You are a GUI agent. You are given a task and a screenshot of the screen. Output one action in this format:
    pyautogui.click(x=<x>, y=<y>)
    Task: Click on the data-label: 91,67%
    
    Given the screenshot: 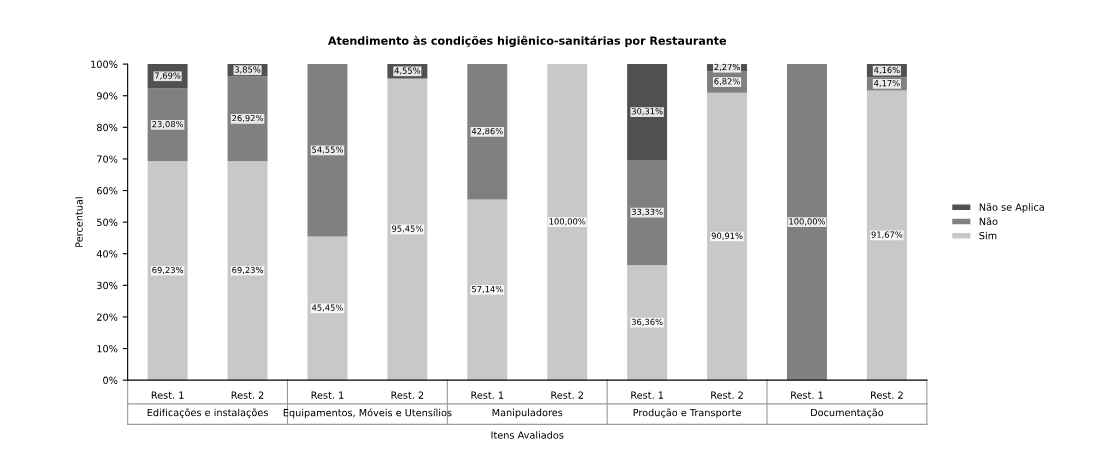 What is the action you would take?
    pyautogui.click(x=887, y=235)
    